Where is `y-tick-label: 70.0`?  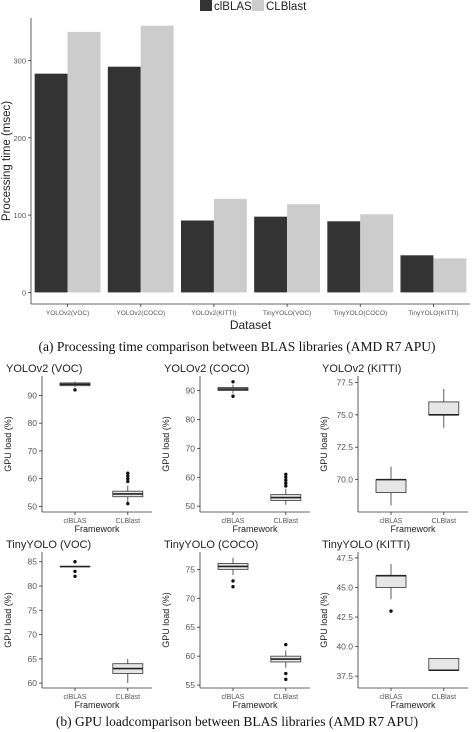
y-tick-label: 70.0 is located at coordinates (344, 480).